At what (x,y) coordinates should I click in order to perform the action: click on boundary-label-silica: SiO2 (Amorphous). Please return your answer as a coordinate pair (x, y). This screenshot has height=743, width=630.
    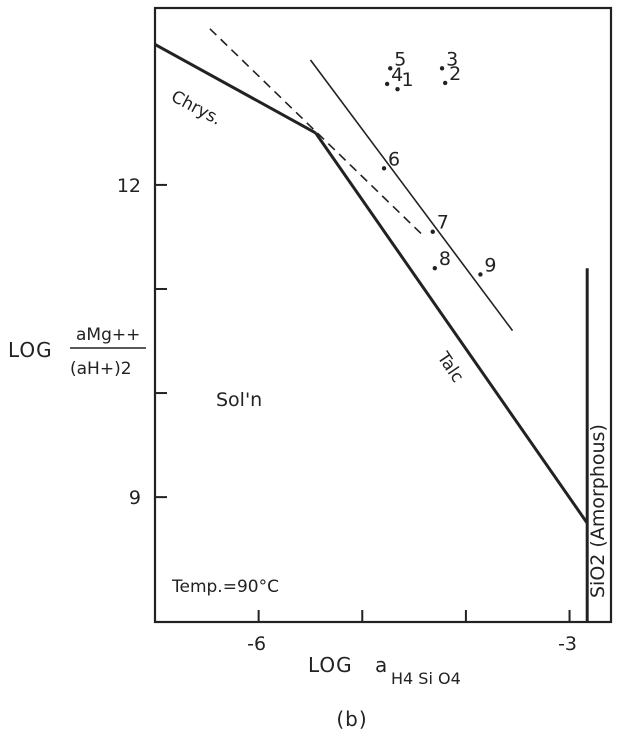
    Looking at the image, I should click on (598, 511).